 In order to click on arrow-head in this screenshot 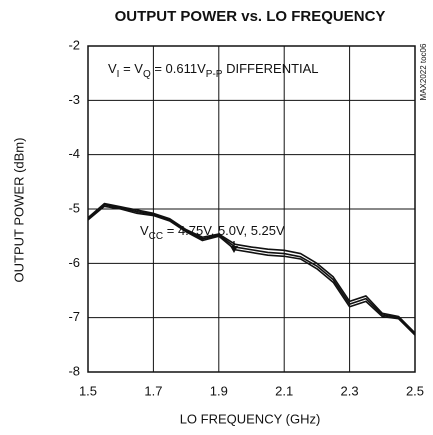, I will do `click(234, 249)`.